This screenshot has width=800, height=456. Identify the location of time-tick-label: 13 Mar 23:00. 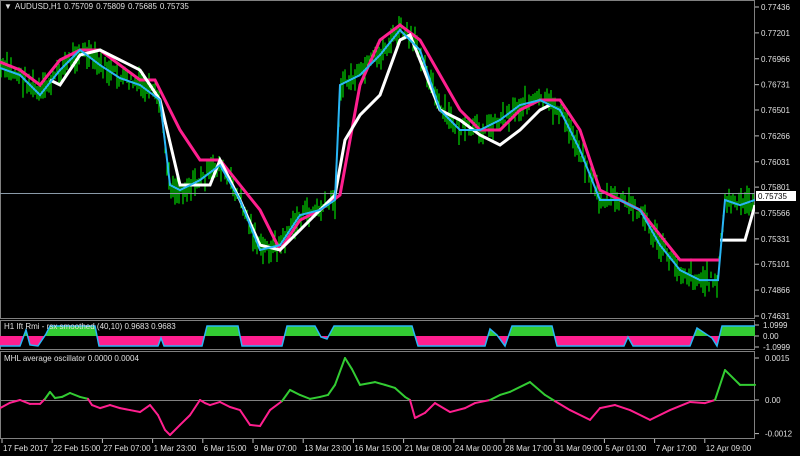
(328, 448).